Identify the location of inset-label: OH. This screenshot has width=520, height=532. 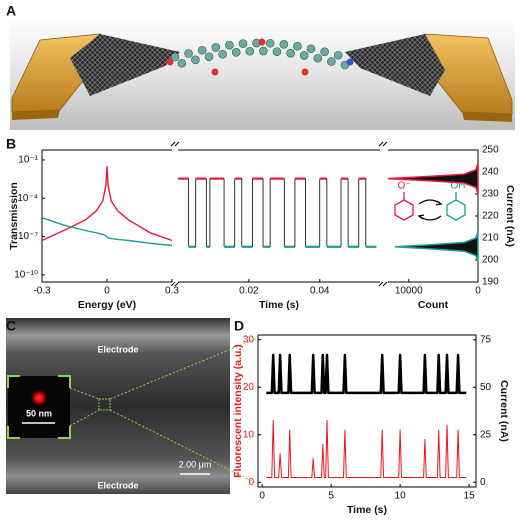
(458, 186).